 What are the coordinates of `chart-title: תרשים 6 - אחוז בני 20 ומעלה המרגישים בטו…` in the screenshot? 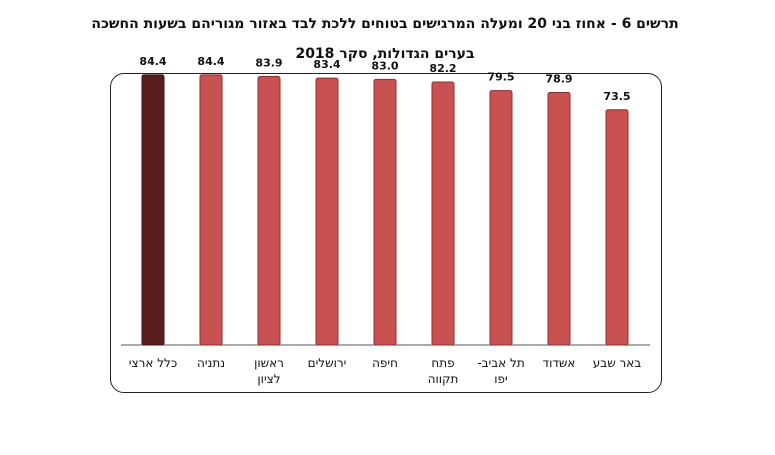 It's located at (385, 24).